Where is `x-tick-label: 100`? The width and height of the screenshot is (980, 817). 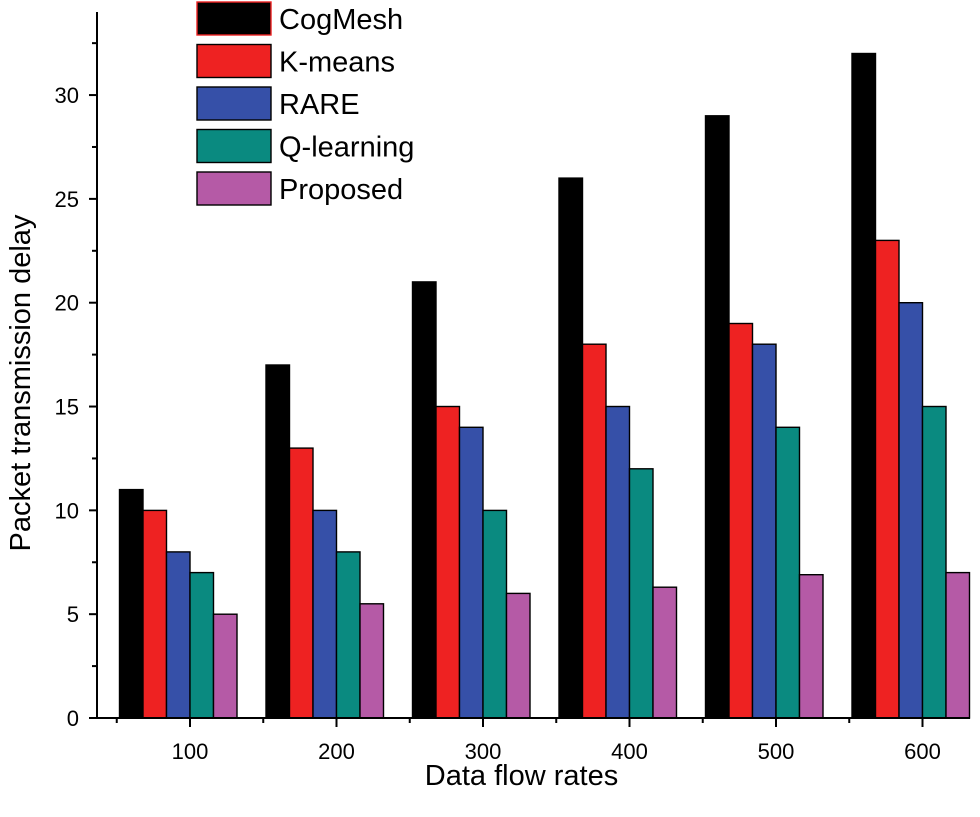 x-tick-label: 100 is located at coordinates (190, 751).